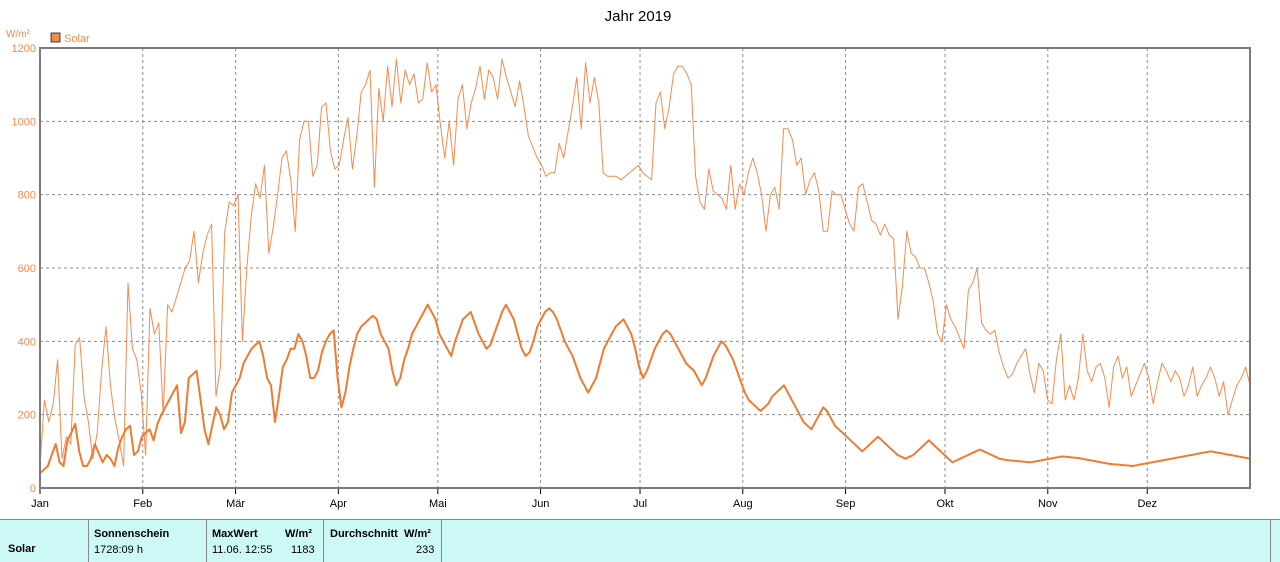  Describe the element at coordinates (417, 534) in the screenshot. I see `avg-unit: W/m²` at that location.